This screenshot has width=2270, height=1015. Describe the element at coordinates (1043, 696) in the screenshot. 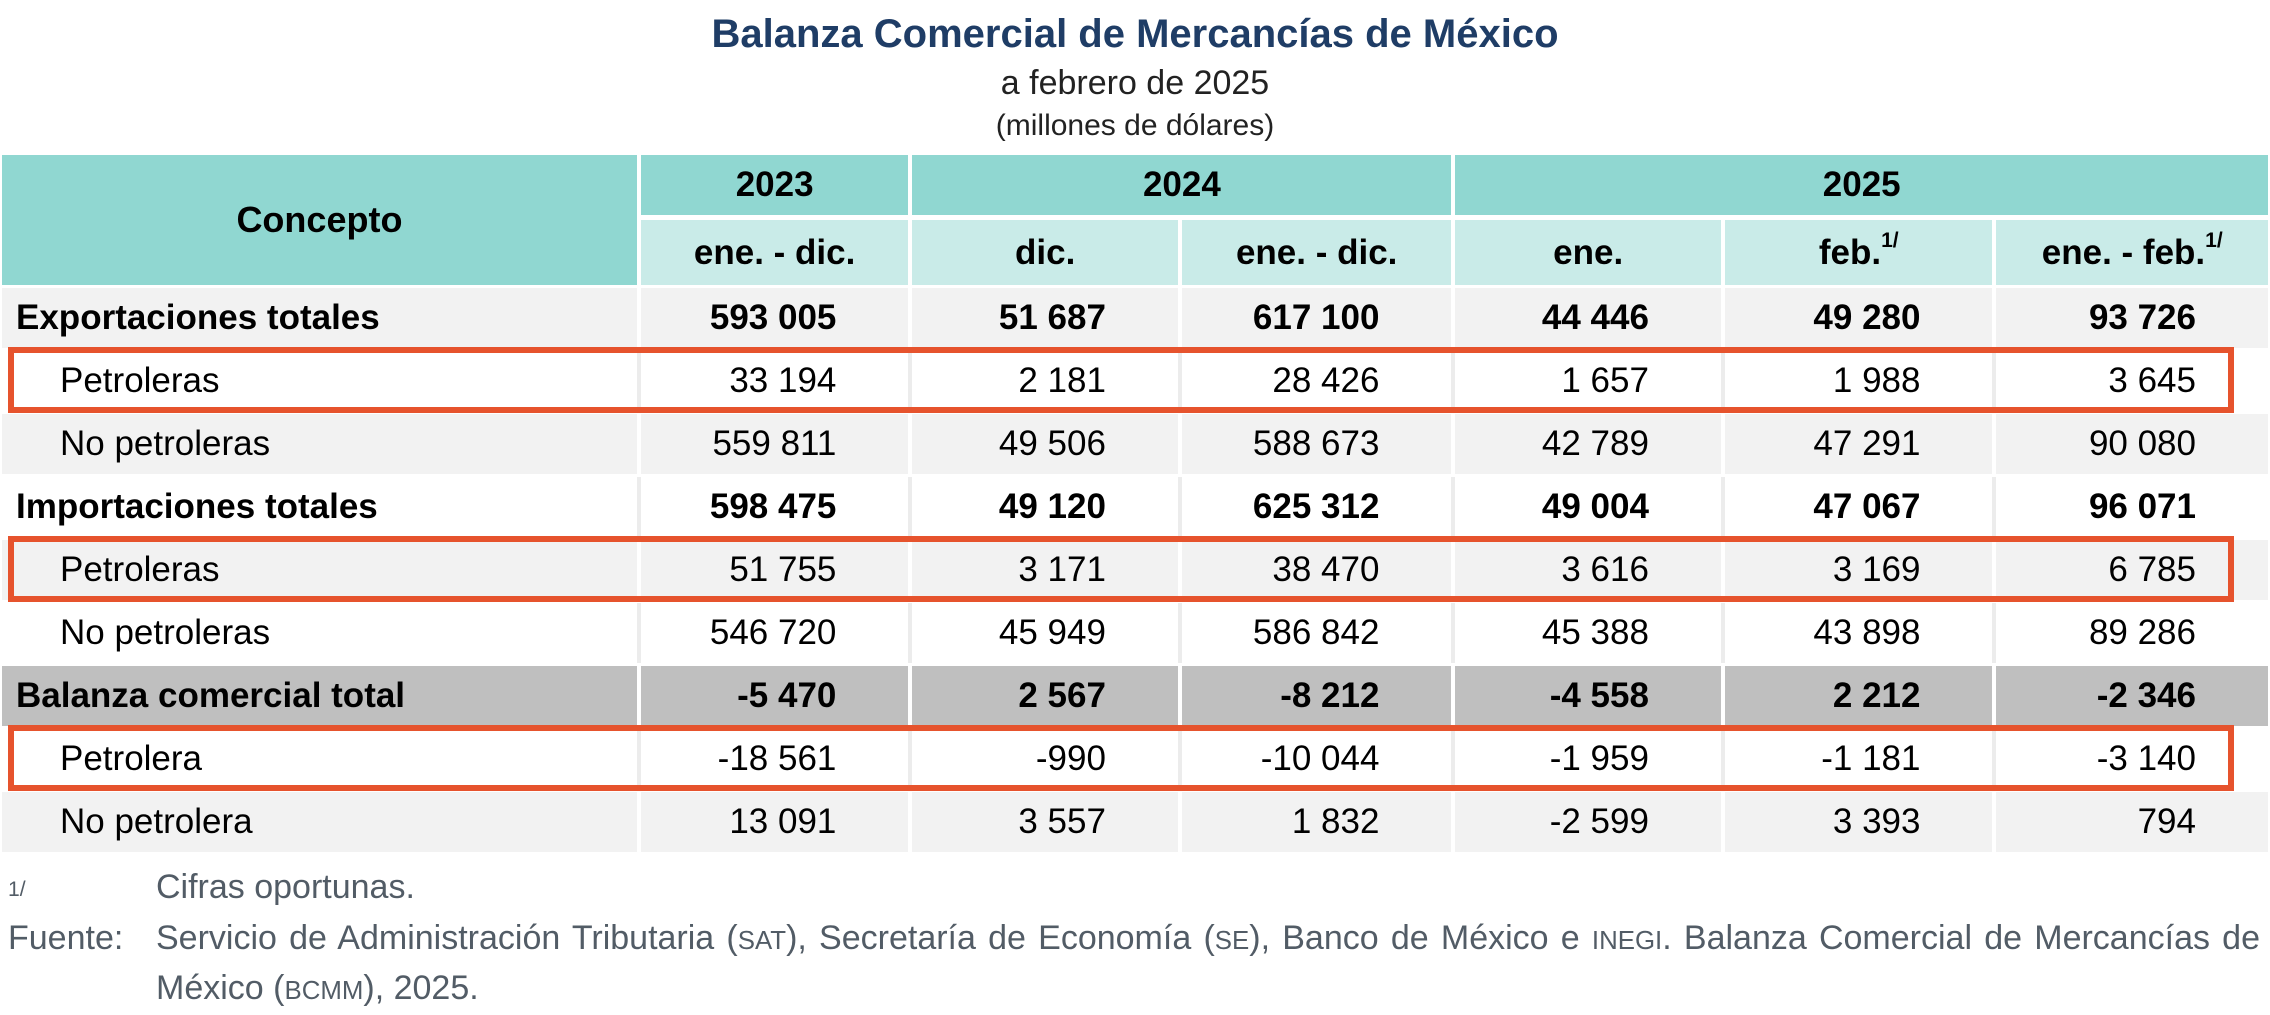

I see `cell-value: 2 567` at that location.